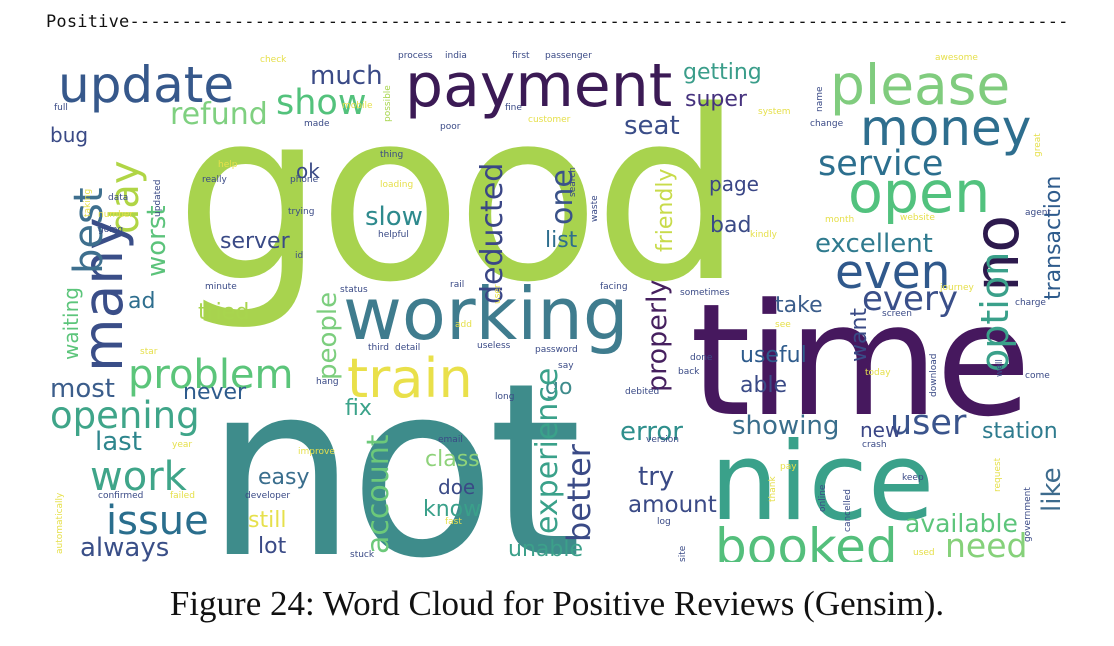 This screenshot has height=646, width=1114. Describe the element at coordinates (125, 415) in the screenshot. I see `word-opening: opening` at that location.